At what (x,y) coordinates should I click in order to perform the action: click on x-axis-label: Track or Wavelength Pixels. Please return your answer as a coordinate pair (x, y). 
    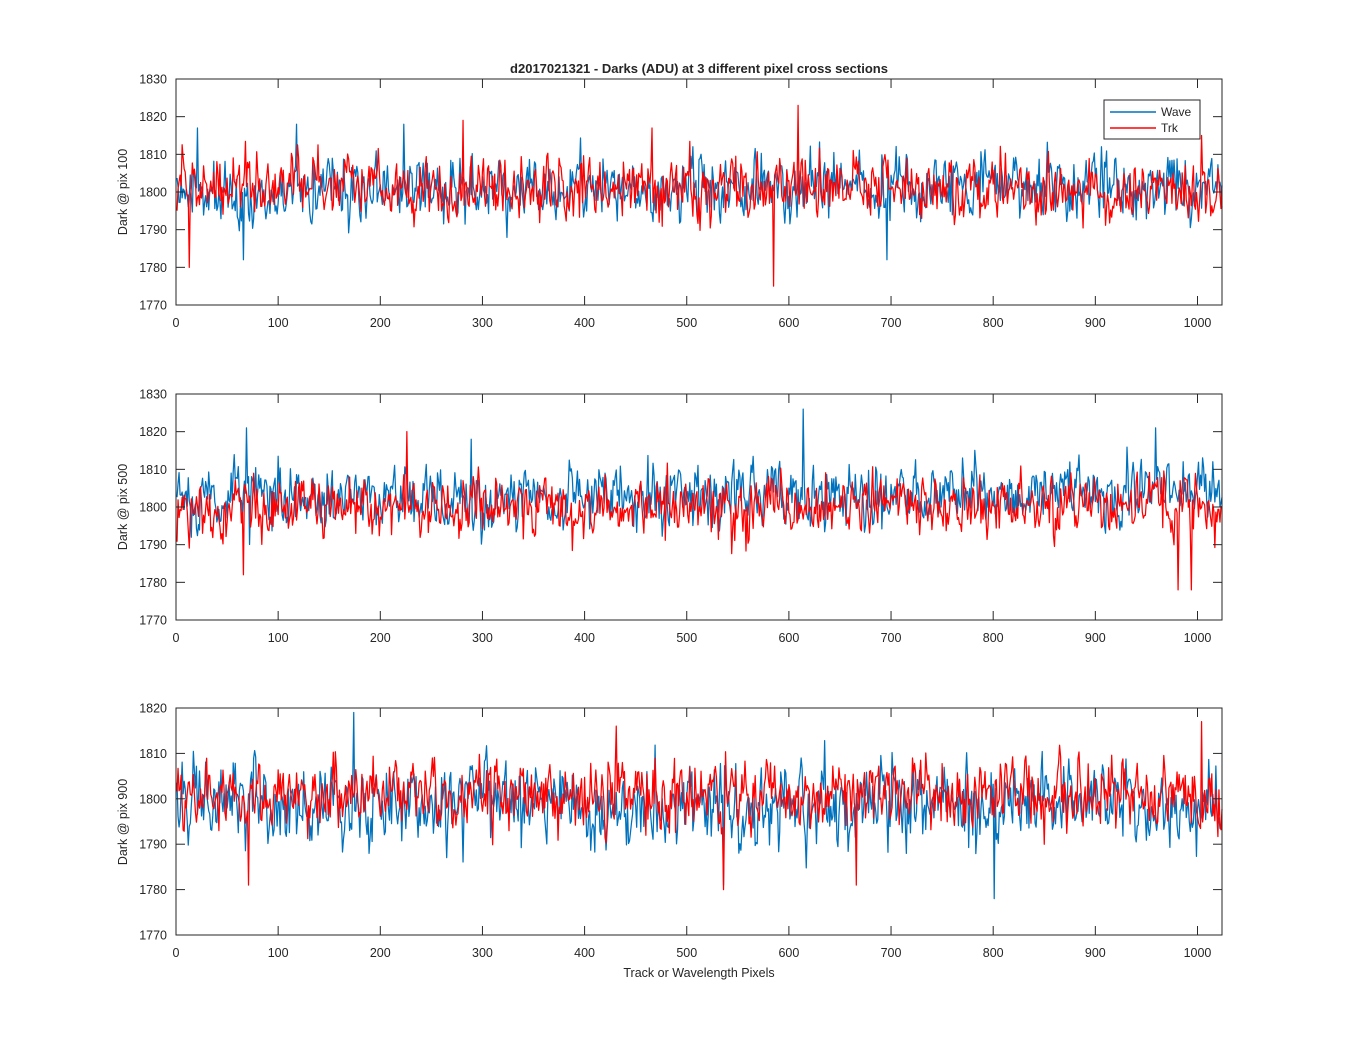
    Looking at the image, I should click on (698, 973).